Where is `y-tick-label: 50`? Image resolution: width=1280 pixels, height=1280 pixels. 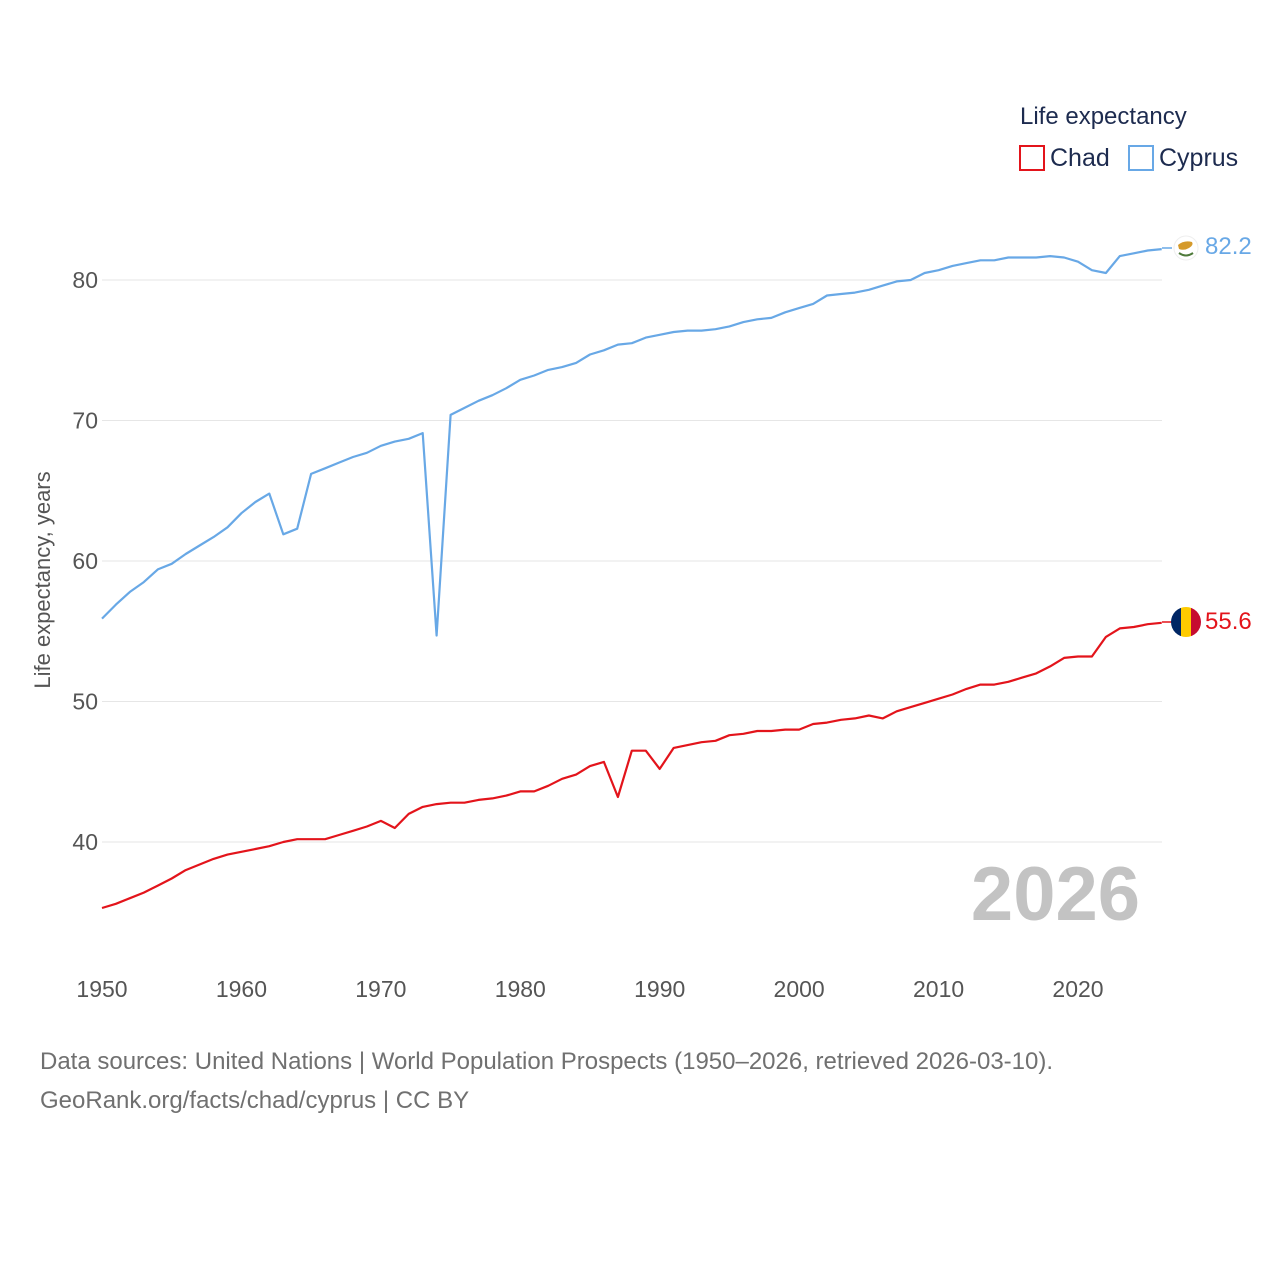 y-tick-label: 50 is located at coordinates (85, 702).